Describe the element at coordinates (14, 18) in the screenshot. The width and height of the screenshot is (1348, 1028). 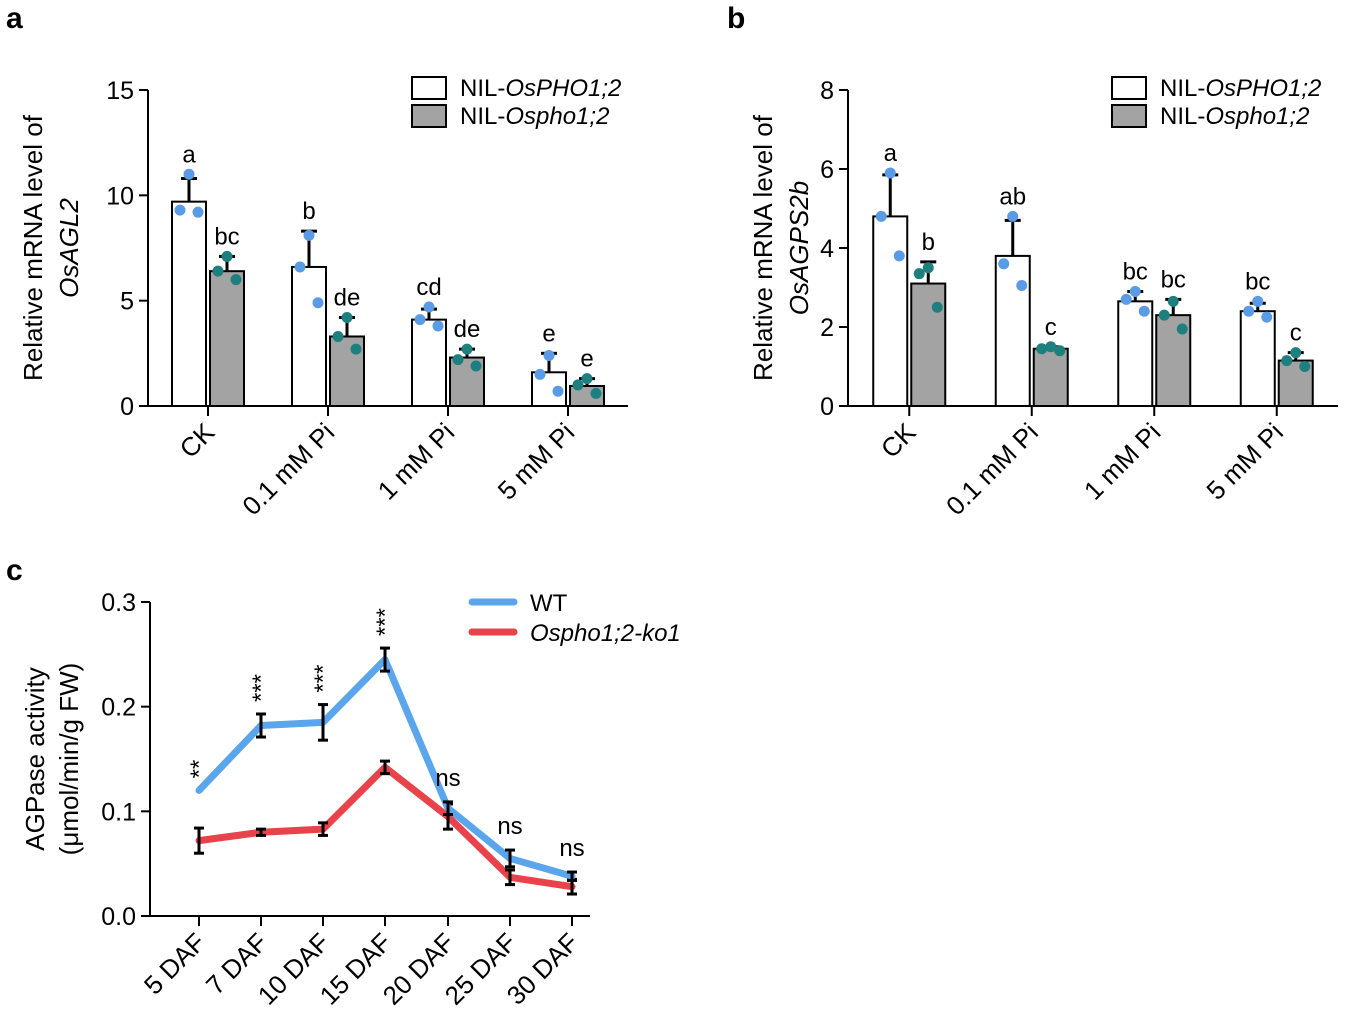
I see `panel-letter-a: a` at that location.